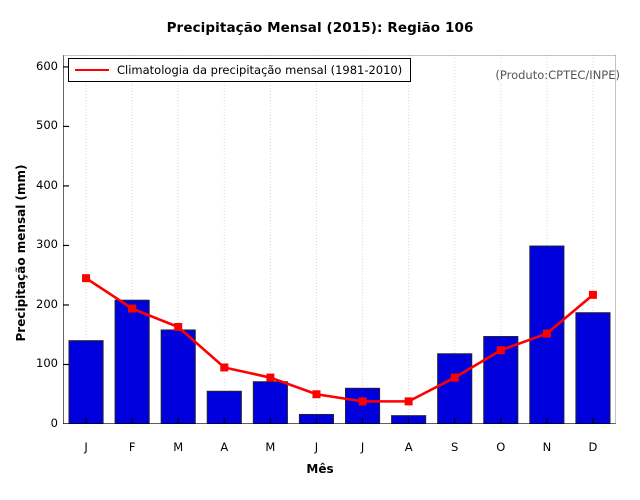  I want to click on x-tick-label: D, so click(593, 447).